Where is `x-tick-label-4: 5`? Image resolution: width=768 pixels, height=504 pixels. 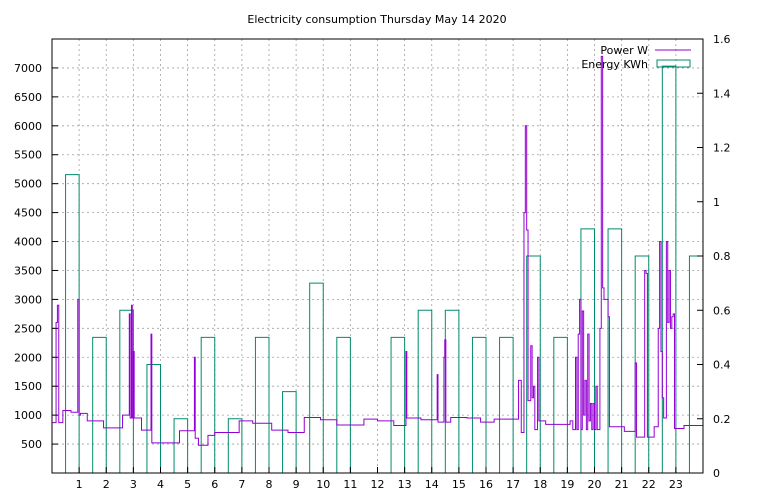 x-tick-label-4: 5 is located at coordinates (187, 484).